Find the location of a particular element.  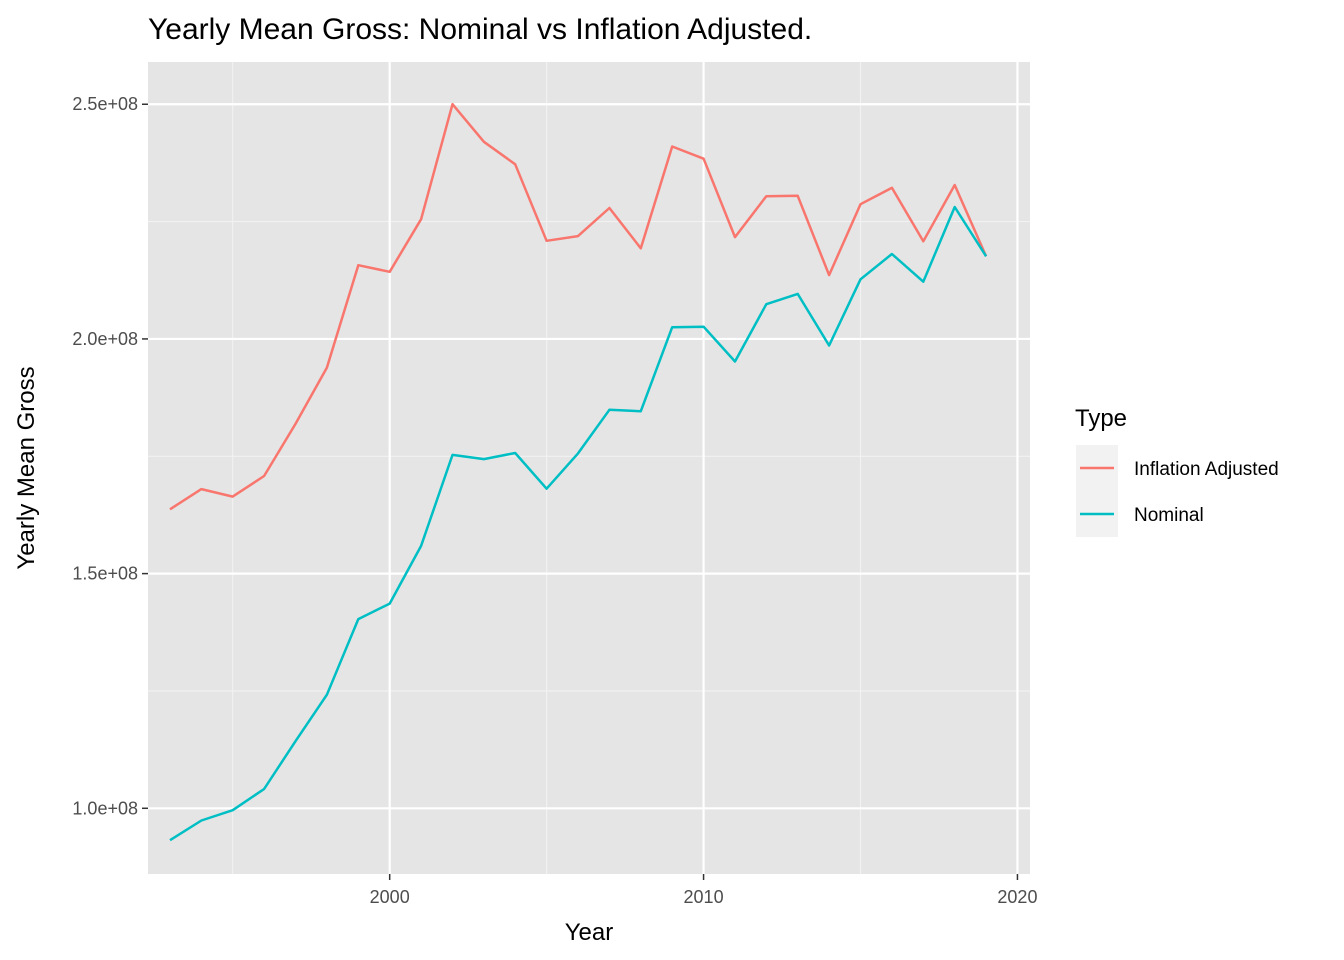

legend-title: Type is located at coordinates (1101, 418).